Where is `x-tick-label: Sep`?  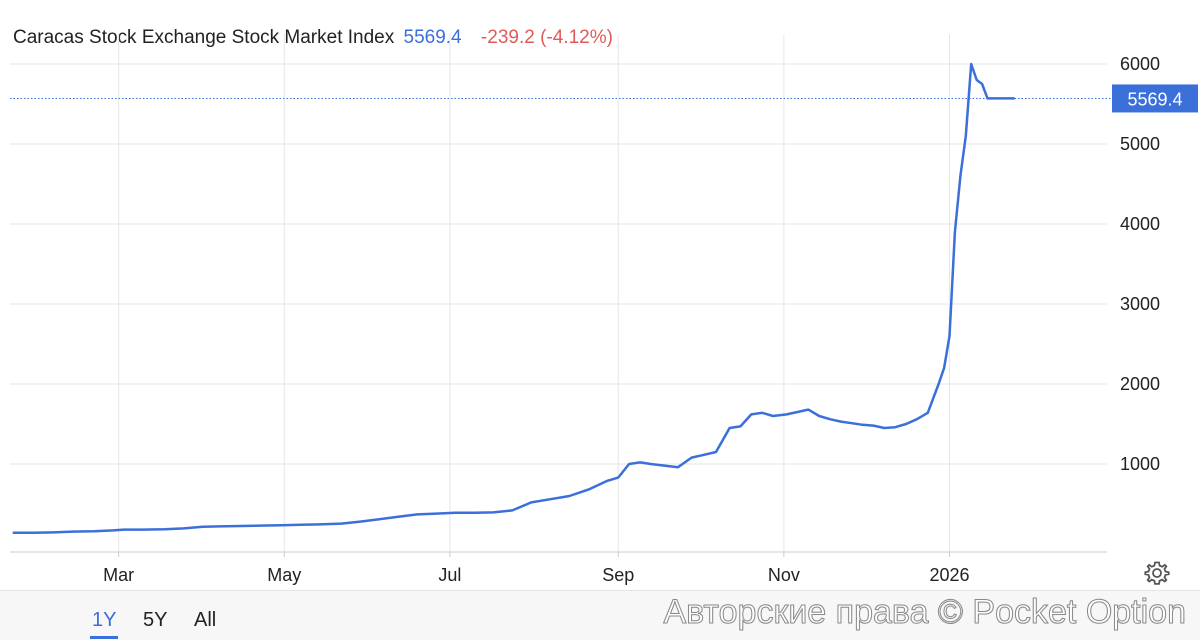
x-tick-label: Sep is located at coordinates (618, 575).